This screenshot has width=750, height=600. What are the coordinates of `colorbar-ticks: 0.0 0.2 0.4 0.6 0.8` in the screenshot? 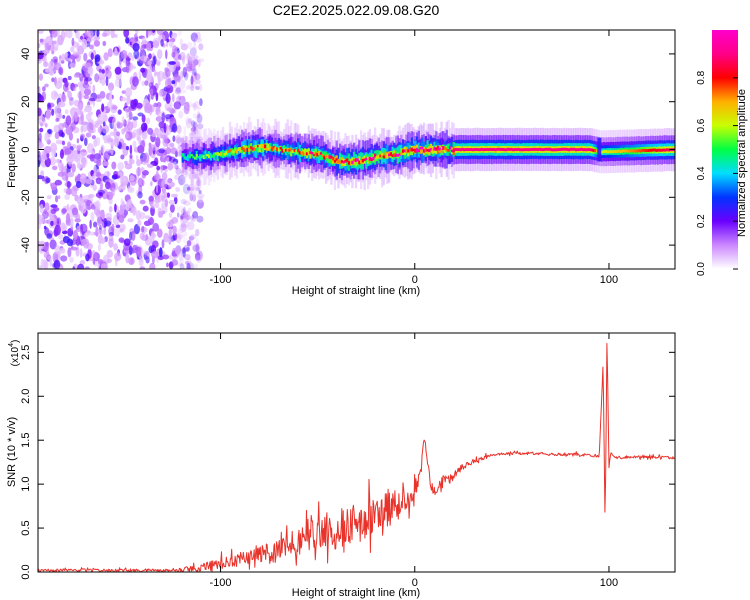 It's located at (717, 173).